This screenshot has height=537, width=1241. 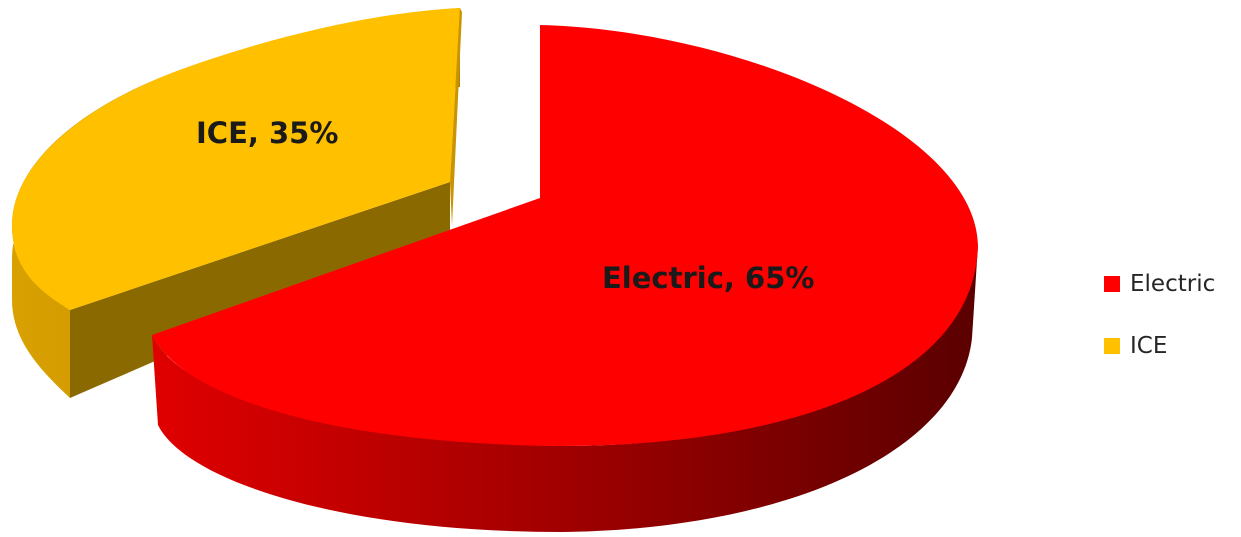 What do you see at coordinates (456, 117) in the screenshot?
I see `pie-slice-ice-edge` at bounding box center [456, 117].